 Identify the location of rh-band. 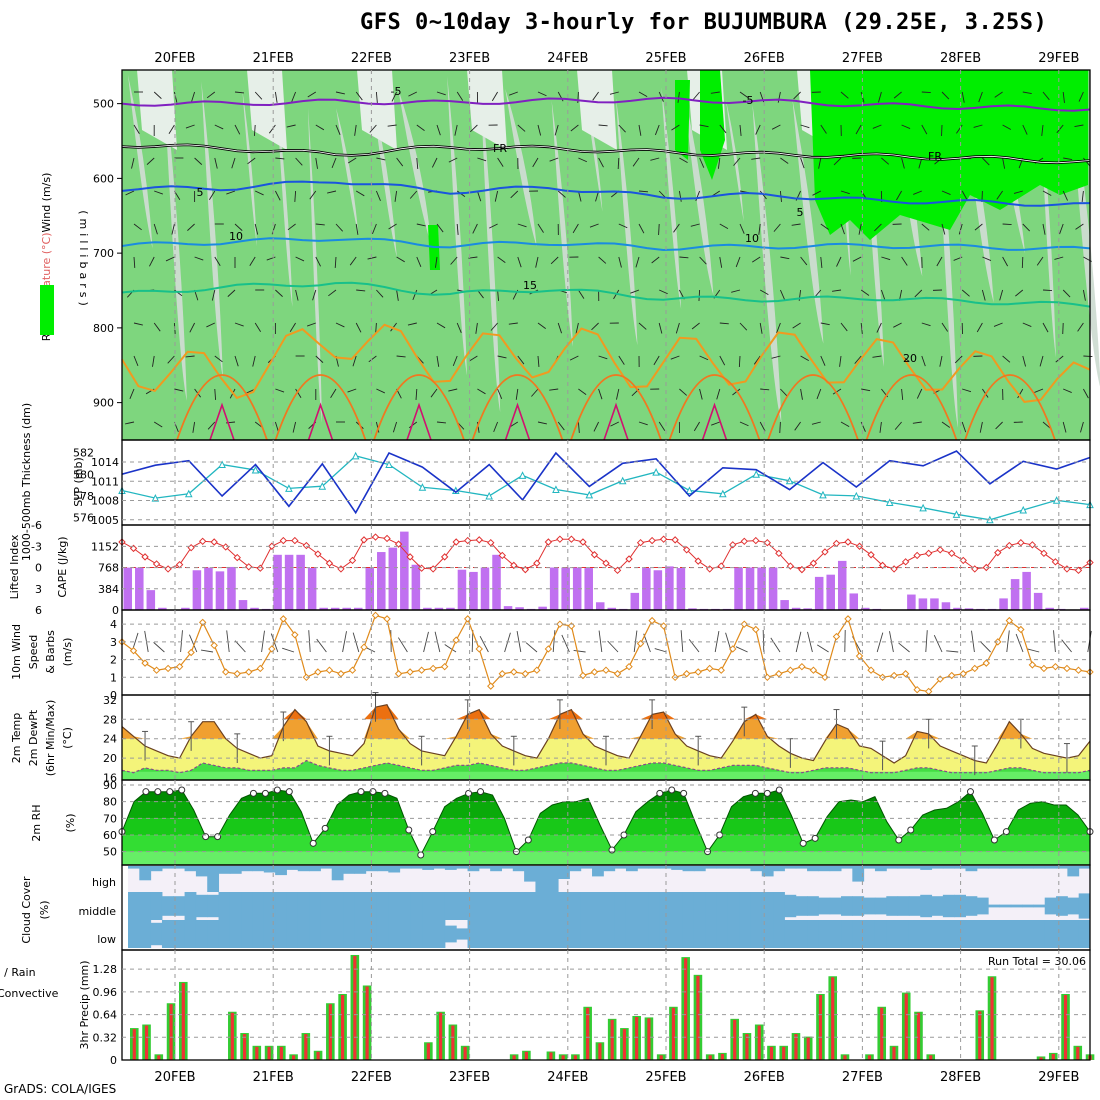
(606, 858).